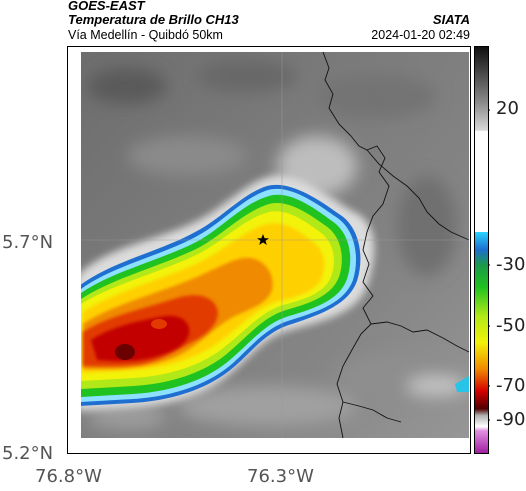  Describe the element at coordinates (451, 19) in the screenshot. I see `agency-label: SIATA` at that location.